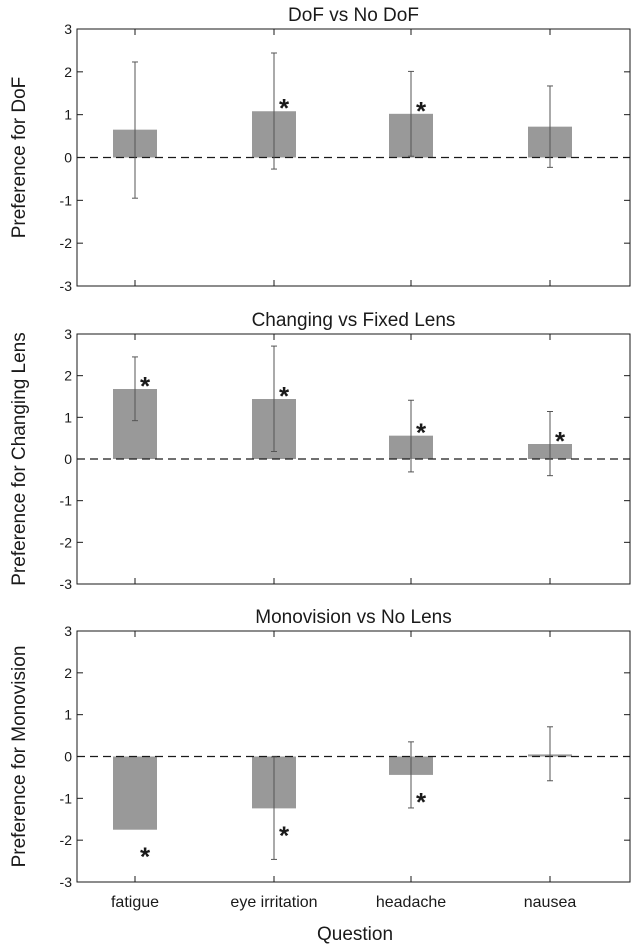 Image resolution: width=633 pixels, height=947 pixels. Describe the element at coordinates (354, 320) in the screenshot. I see `chart-title: Changing vs Fixed Lens` at that location.